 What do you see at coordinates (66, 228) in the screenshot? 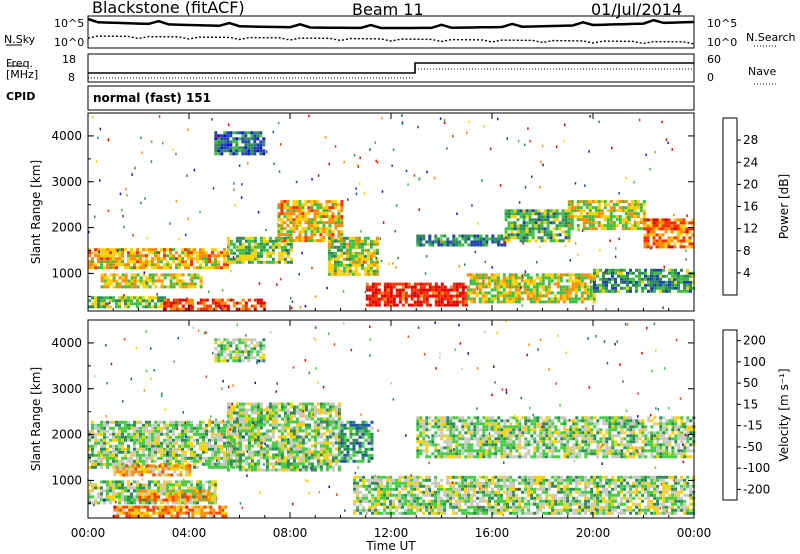
I see `y-tick-label: 2000` at bounding box center [66, 228].